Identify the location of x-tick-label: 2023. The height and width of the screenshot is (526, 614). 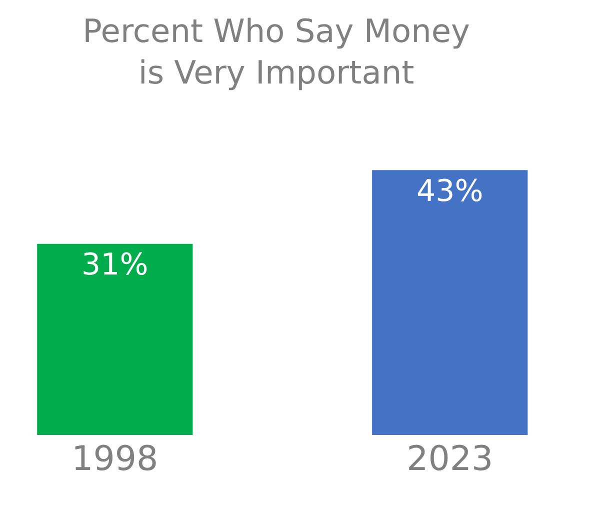
(450, 459).